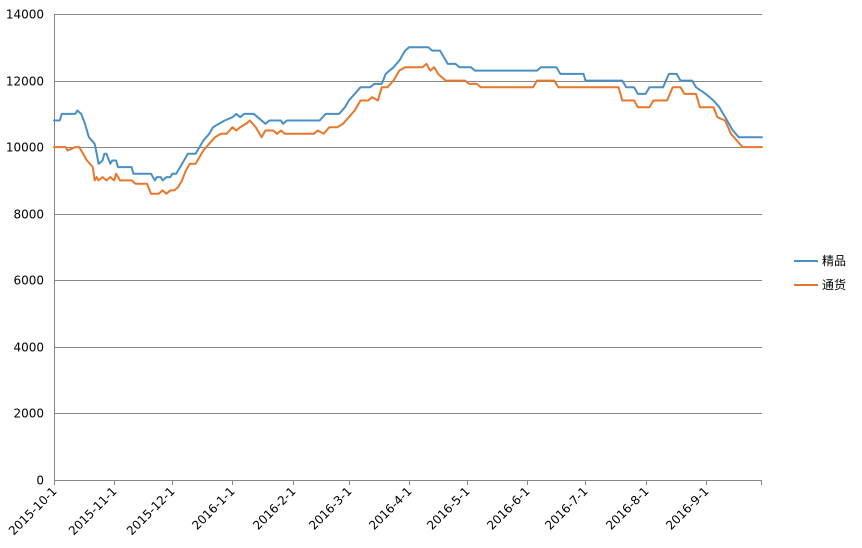 The width and height of the screenshot is (862, 548). I want to click on x-tick-label: 2016-2-1, so click(274, 508).